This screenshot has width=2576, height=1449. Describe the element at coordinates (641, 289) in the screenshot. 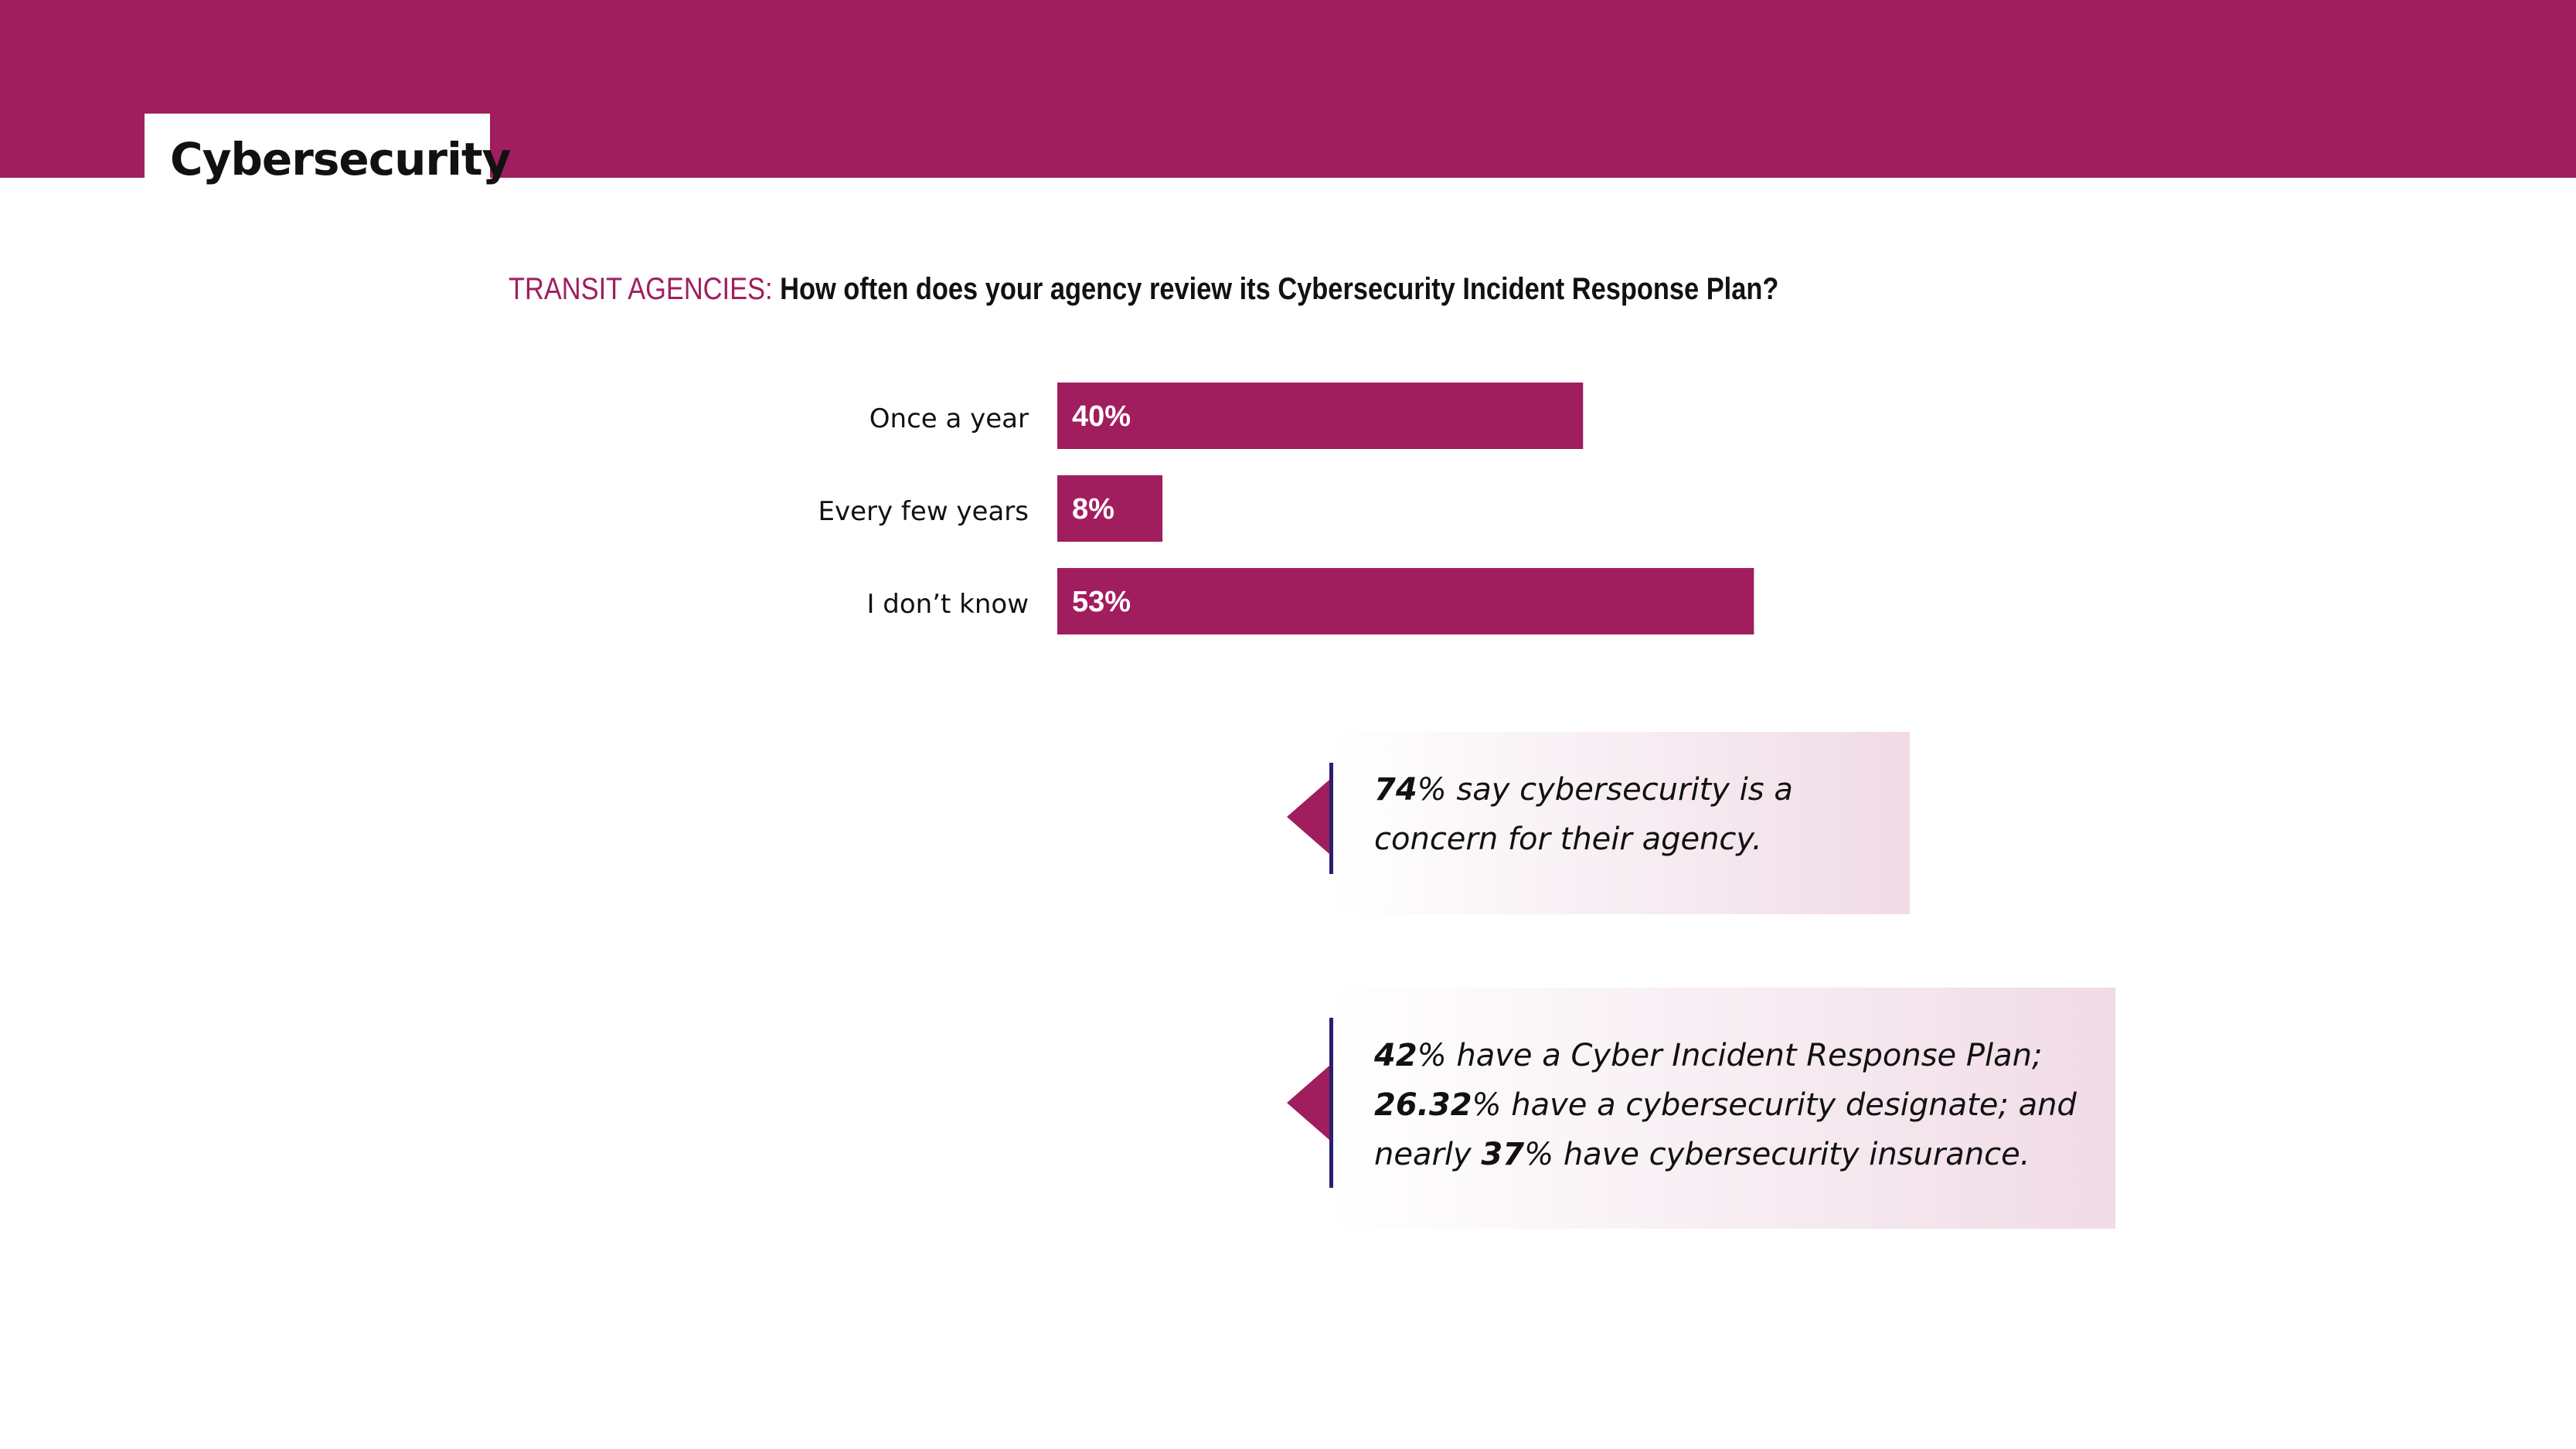

I see `chart-title-prefix: TRANSIT AGENCIES:` at that location.